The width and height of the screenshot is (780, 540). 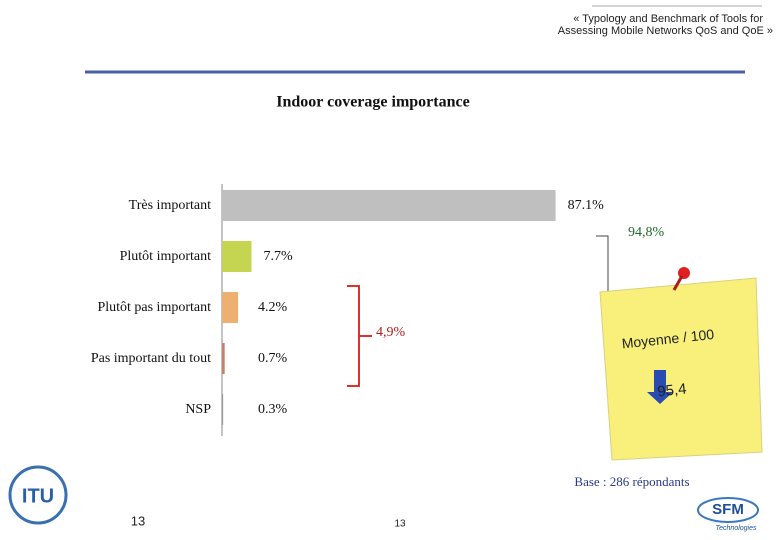 What do you see at coordinates (678, 283) in the screenshot?
I see `pin` at bounding box center [678, 283].